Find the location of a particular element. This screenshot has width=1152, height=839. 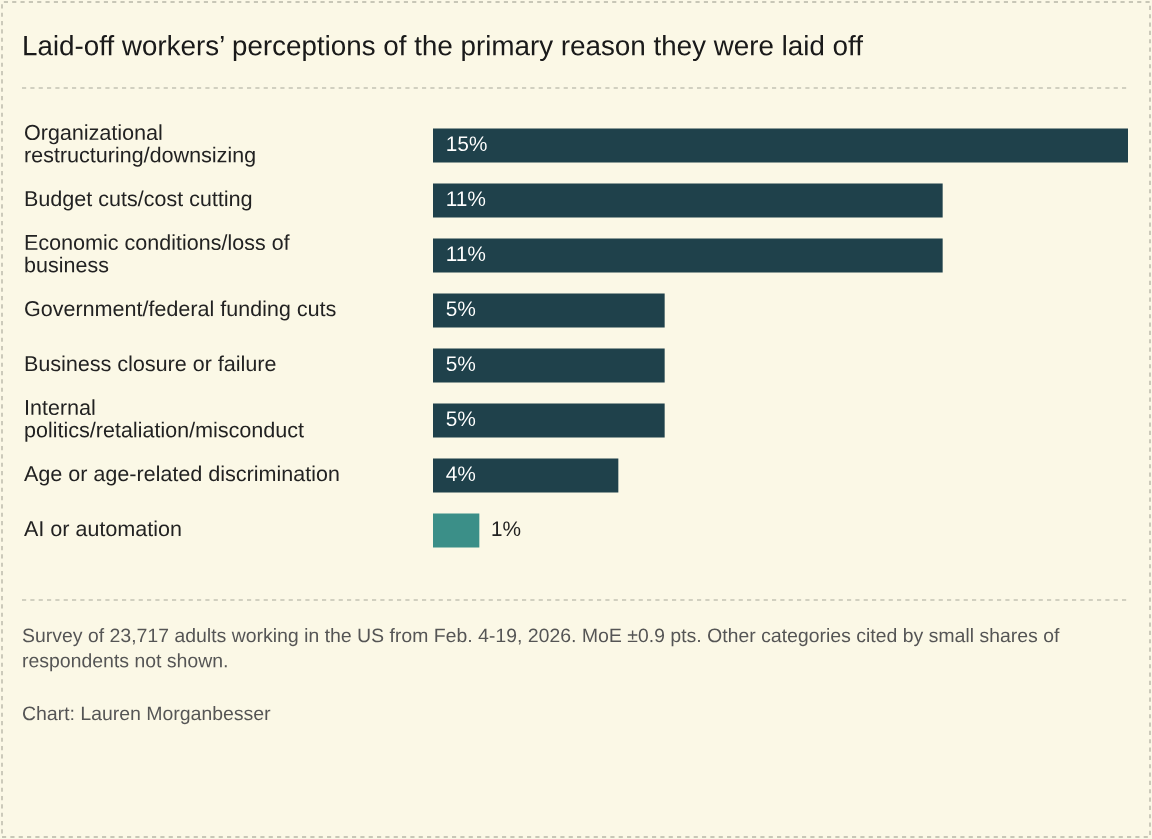

y-tick-label: Budget cuts/cost cutting is located at coordinates (138, 200).